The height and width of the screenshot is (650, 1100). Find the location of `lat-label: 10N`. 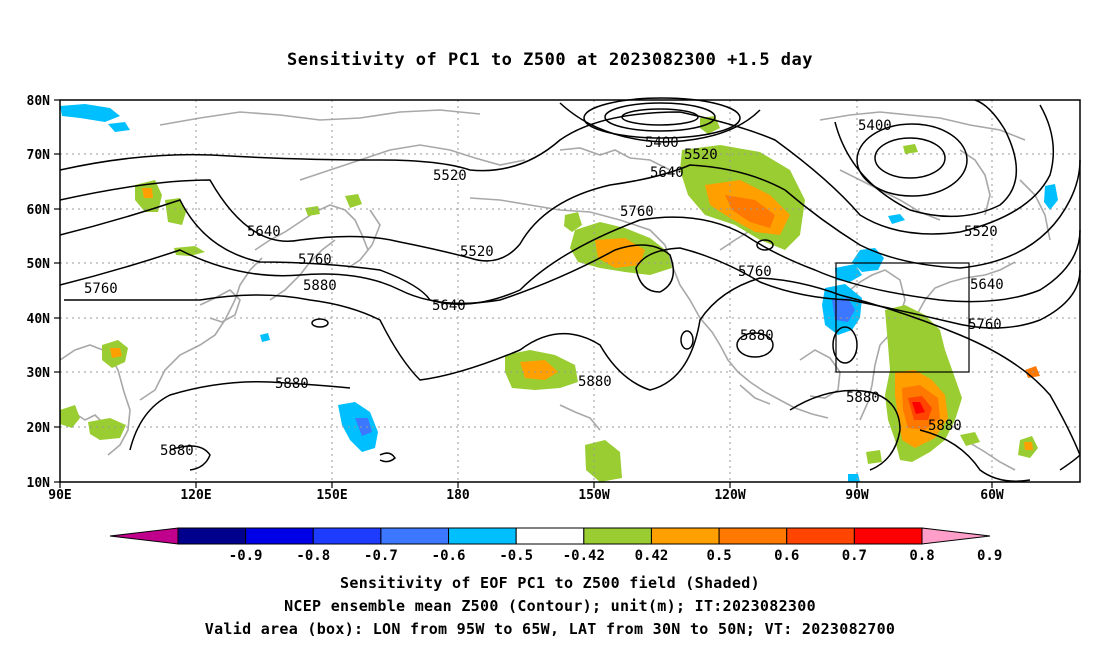

lat-label: 10N is located at coordinates (39, 483).